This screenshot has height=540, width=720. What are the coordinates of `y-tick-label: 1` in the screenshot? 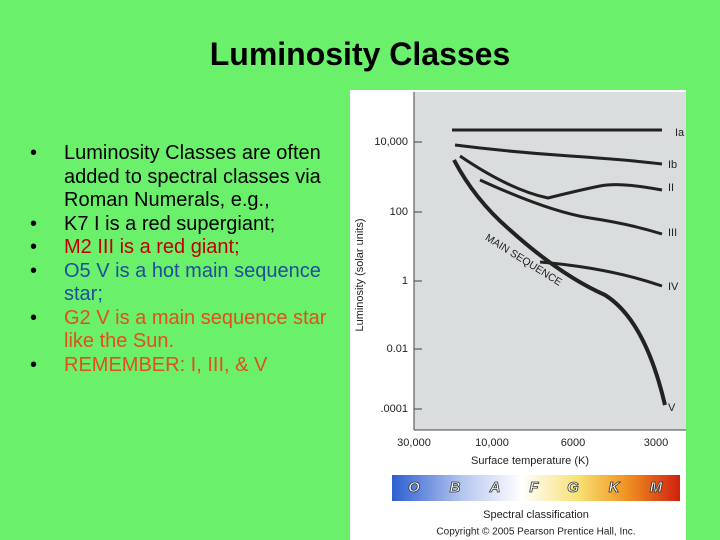 It's located at (405, 281).